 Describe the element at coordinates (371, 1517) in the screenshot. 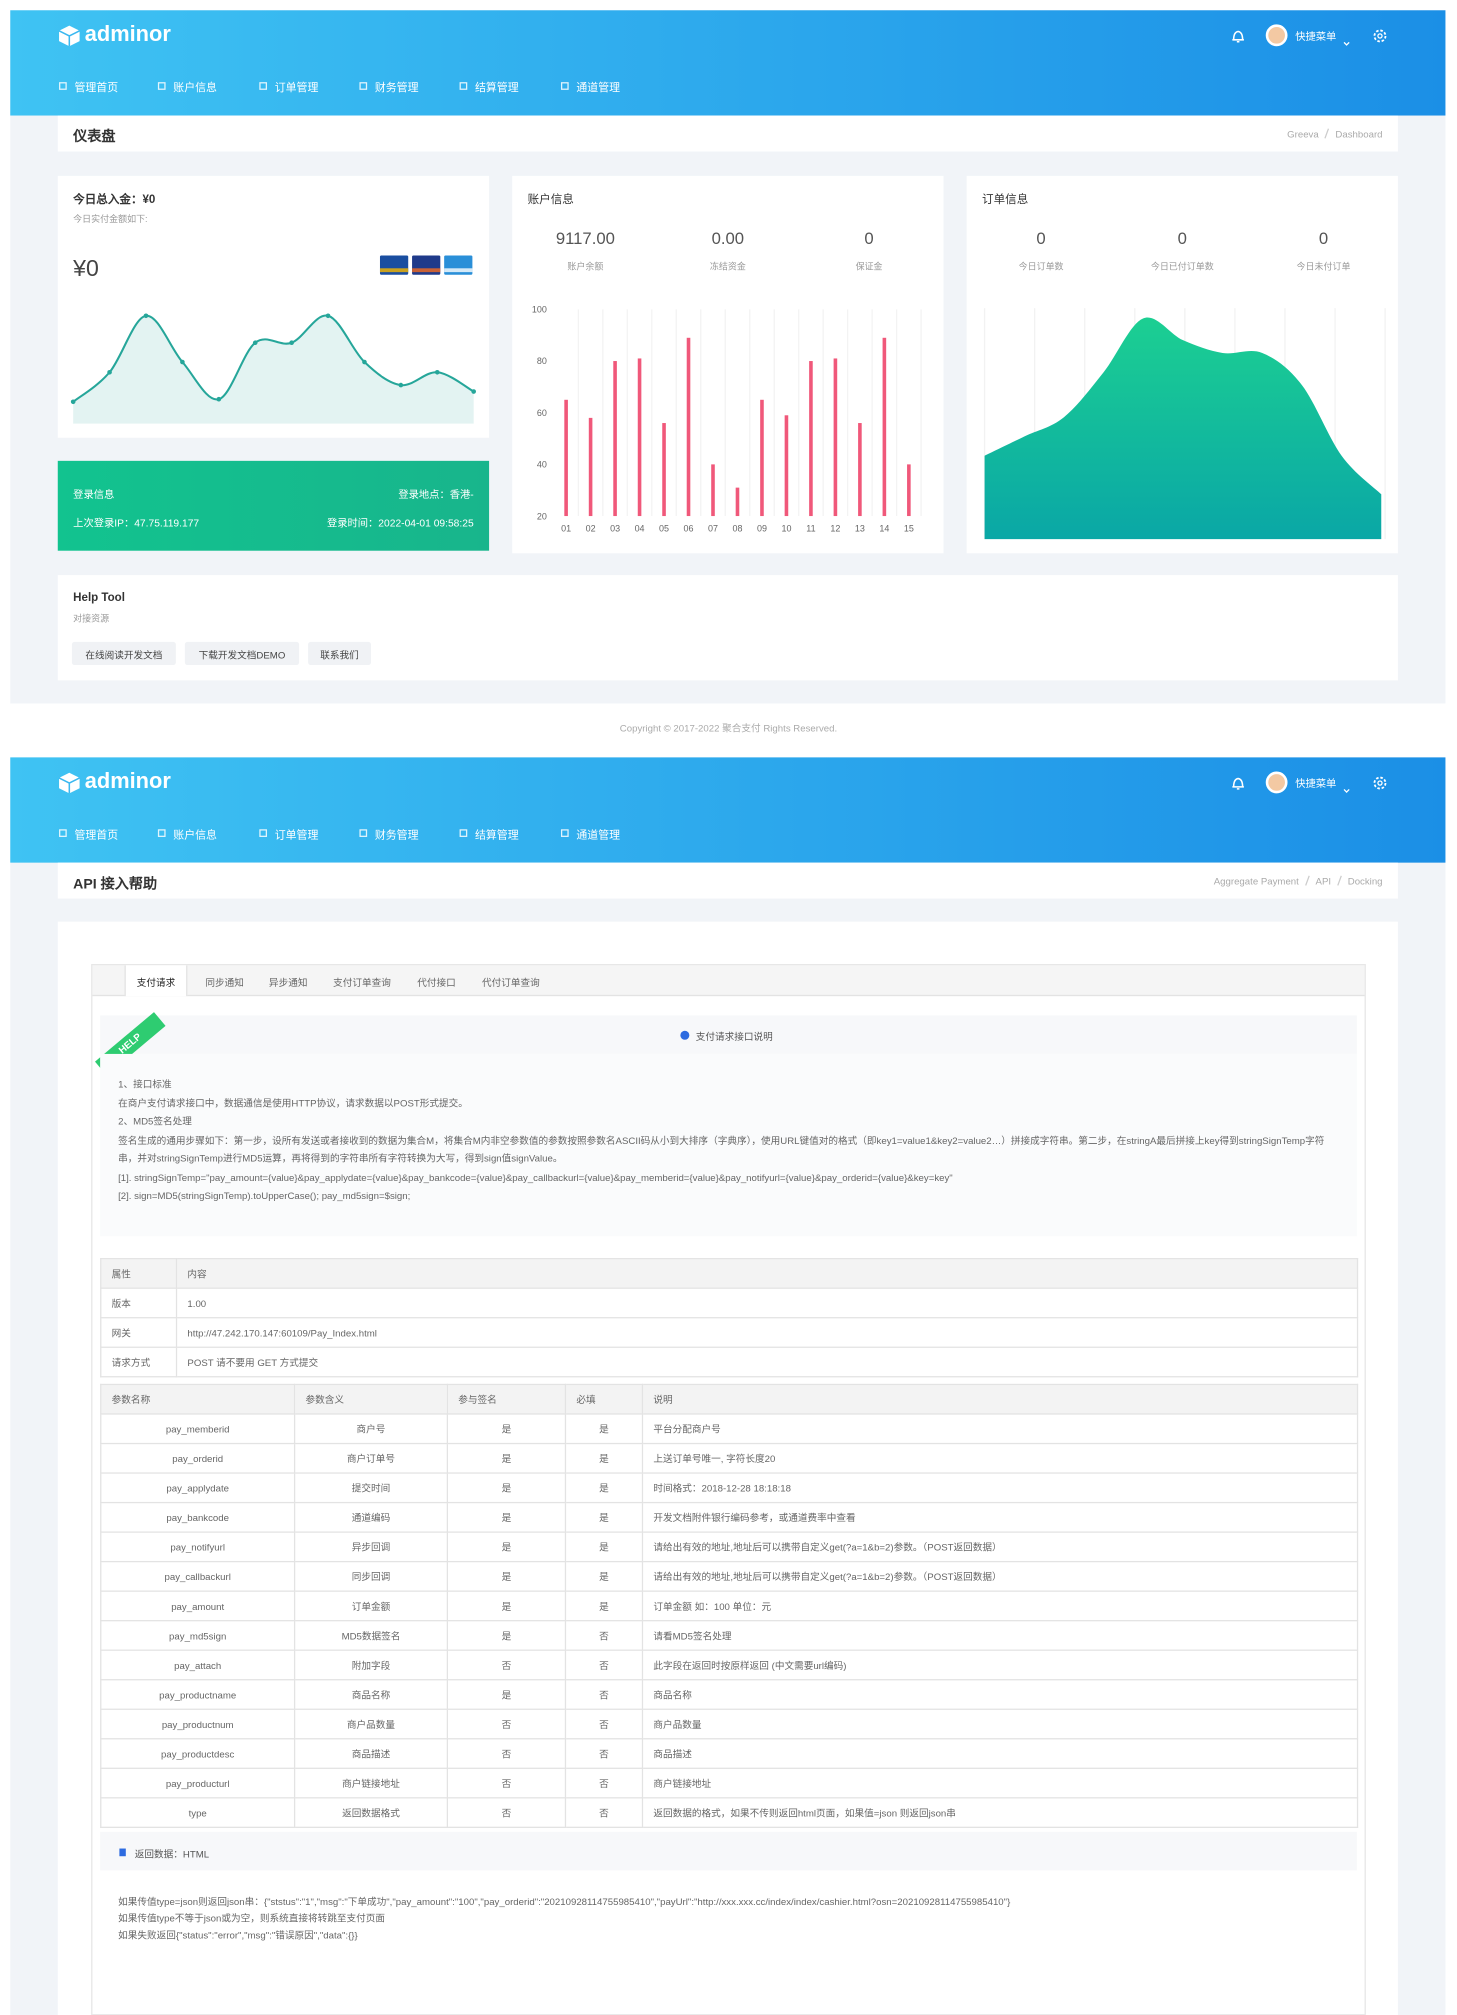

I see `table-cell: 通道编码` at that location.